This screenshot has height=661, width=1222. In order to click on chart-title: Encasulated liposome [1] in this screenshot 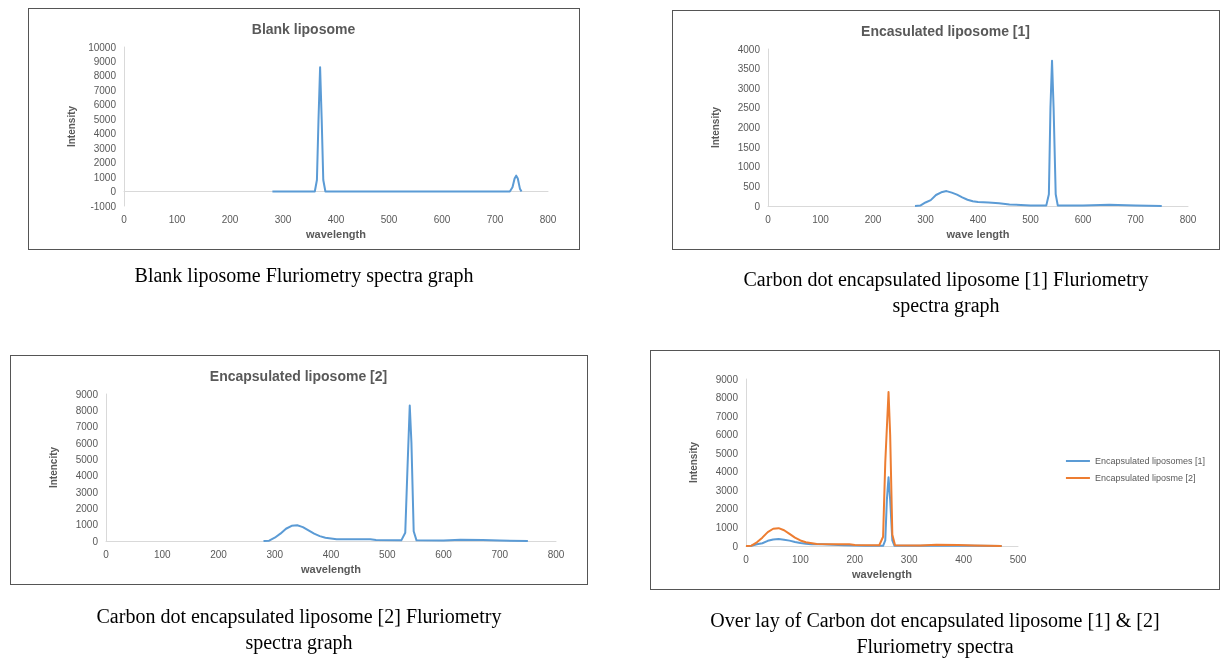, I will do `click(945, 31)`.